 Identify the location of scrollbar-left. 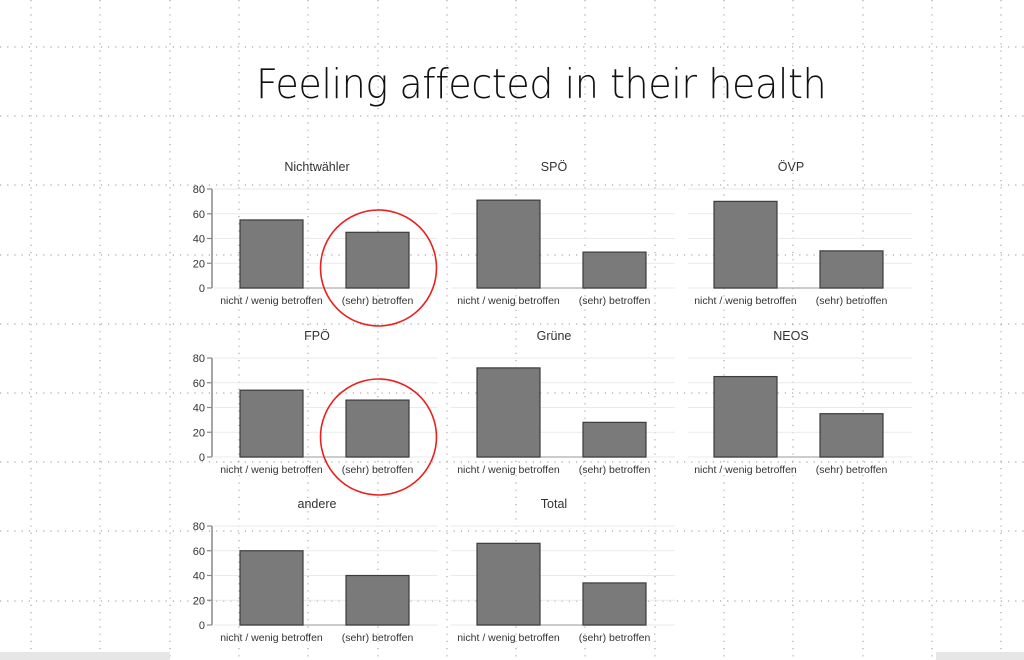
(85, 656).